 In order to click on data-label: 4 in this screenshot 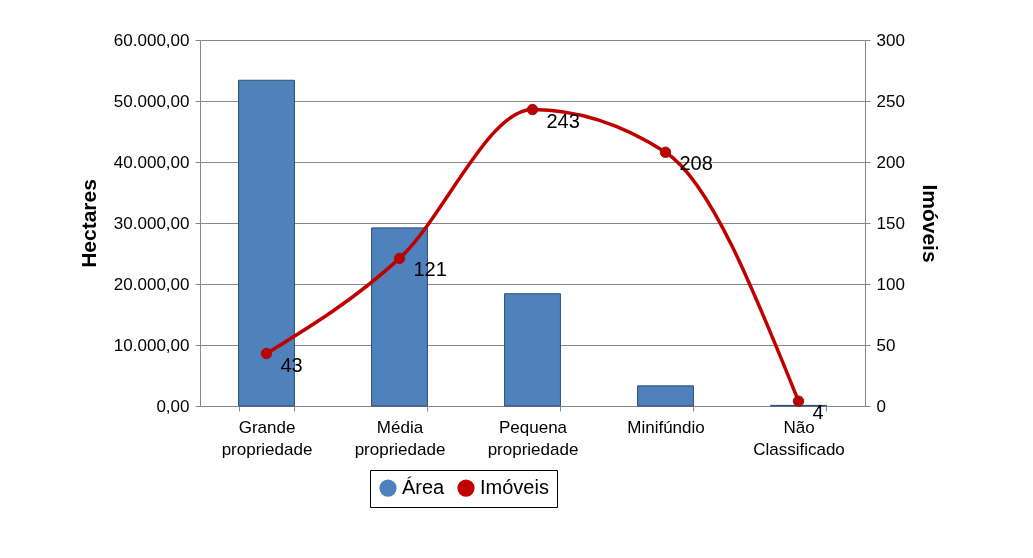, I will do `click(818, 412)`.